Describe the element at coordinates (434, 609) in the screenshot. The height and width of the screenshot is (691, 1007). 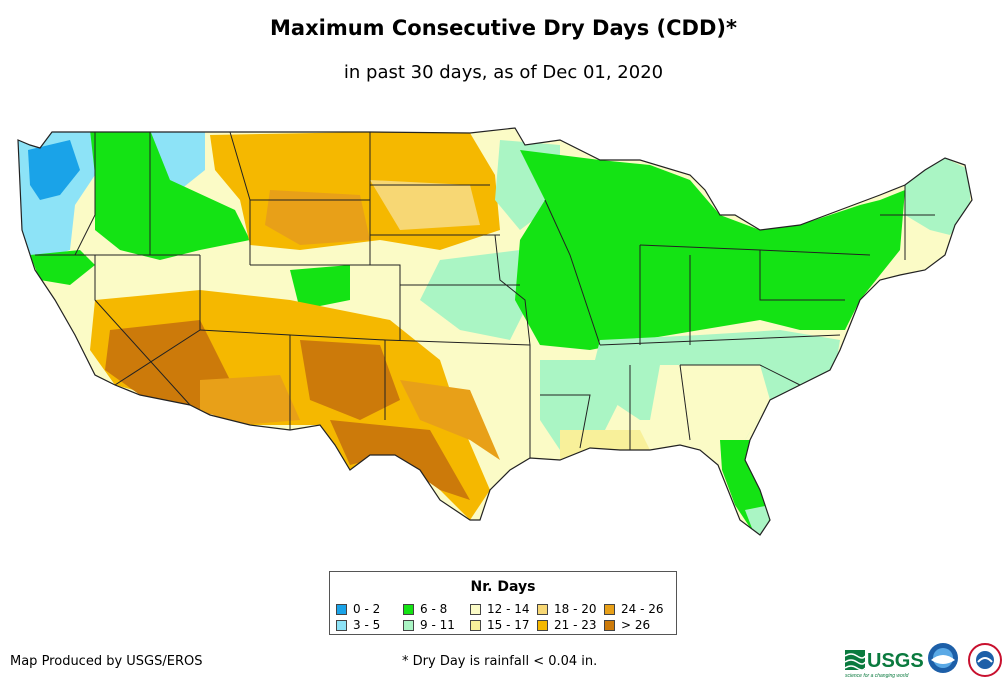
I see `legend-label: 6 - 8` at that location.